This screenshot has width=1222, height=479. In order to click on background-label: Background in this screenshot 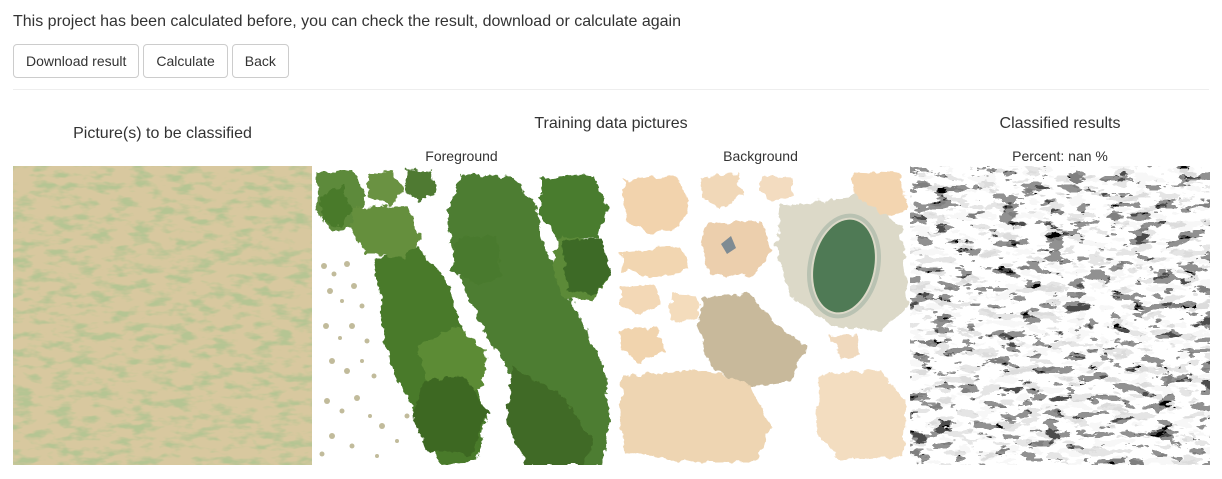, I will do `click(760, 156)`.